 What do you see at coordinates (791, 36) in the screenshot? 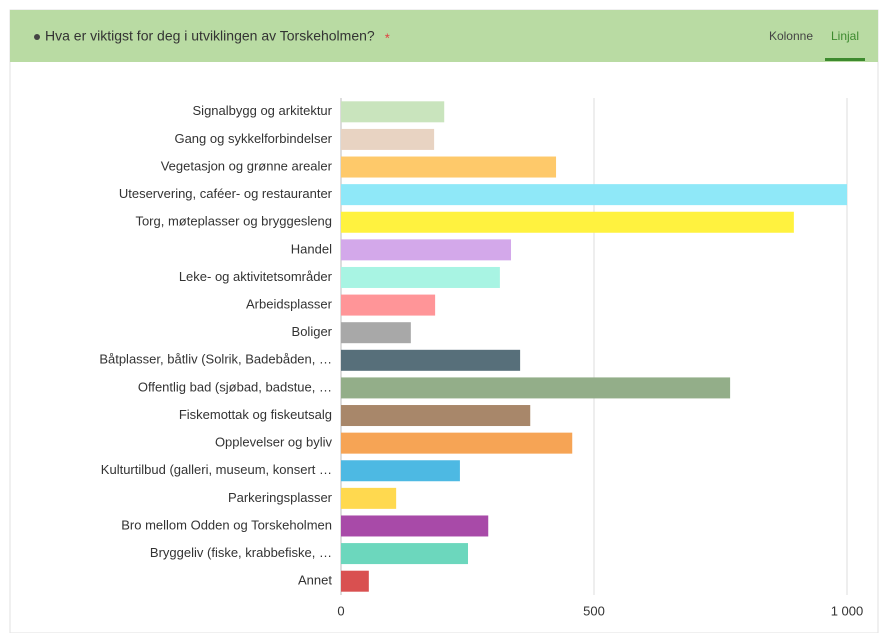
I see `tab: Kolonne` at bounding box center [791, 36].